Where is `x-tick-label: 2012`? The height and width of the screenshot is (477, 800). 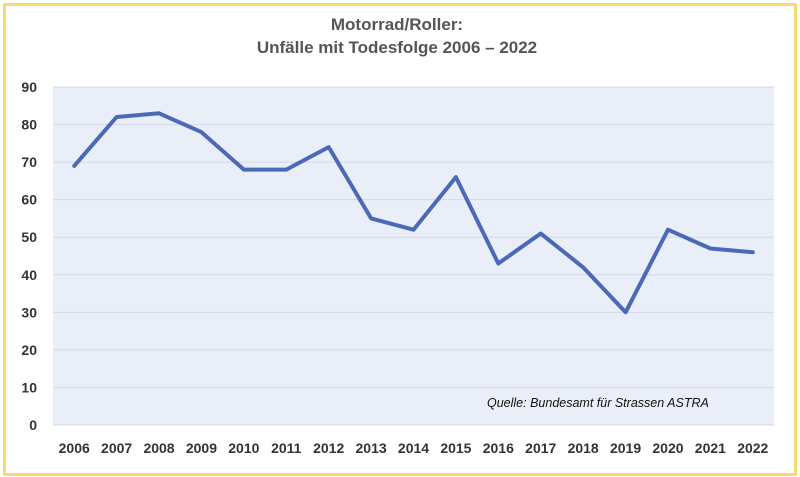 x-tick-label: 2012 is located at coordinates (328, 448).